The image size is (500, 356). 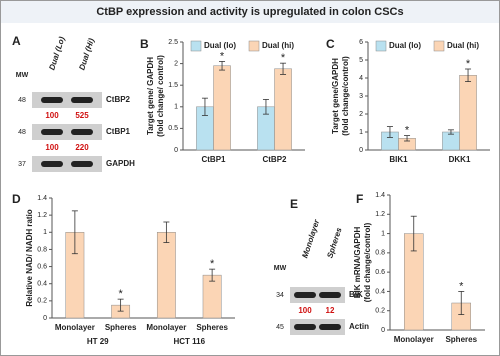 What do you see at coordinates (361, 78) in the screenshot?
I see `y-tick-label: 4` at bounding box center [361, 78].